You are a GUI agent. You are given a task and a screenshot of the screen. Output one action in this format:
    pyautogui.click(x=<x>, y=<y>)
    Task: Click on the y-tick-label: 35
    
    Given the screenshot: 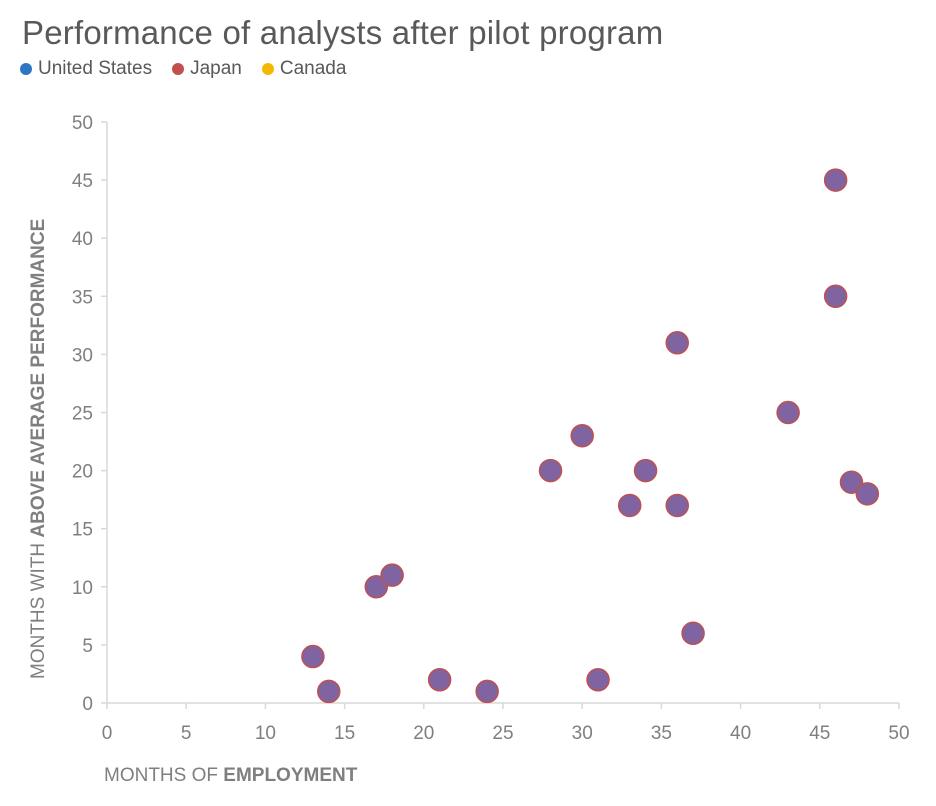 What is the action you would take?
    pyautogui.click(x=82, y=297)
    